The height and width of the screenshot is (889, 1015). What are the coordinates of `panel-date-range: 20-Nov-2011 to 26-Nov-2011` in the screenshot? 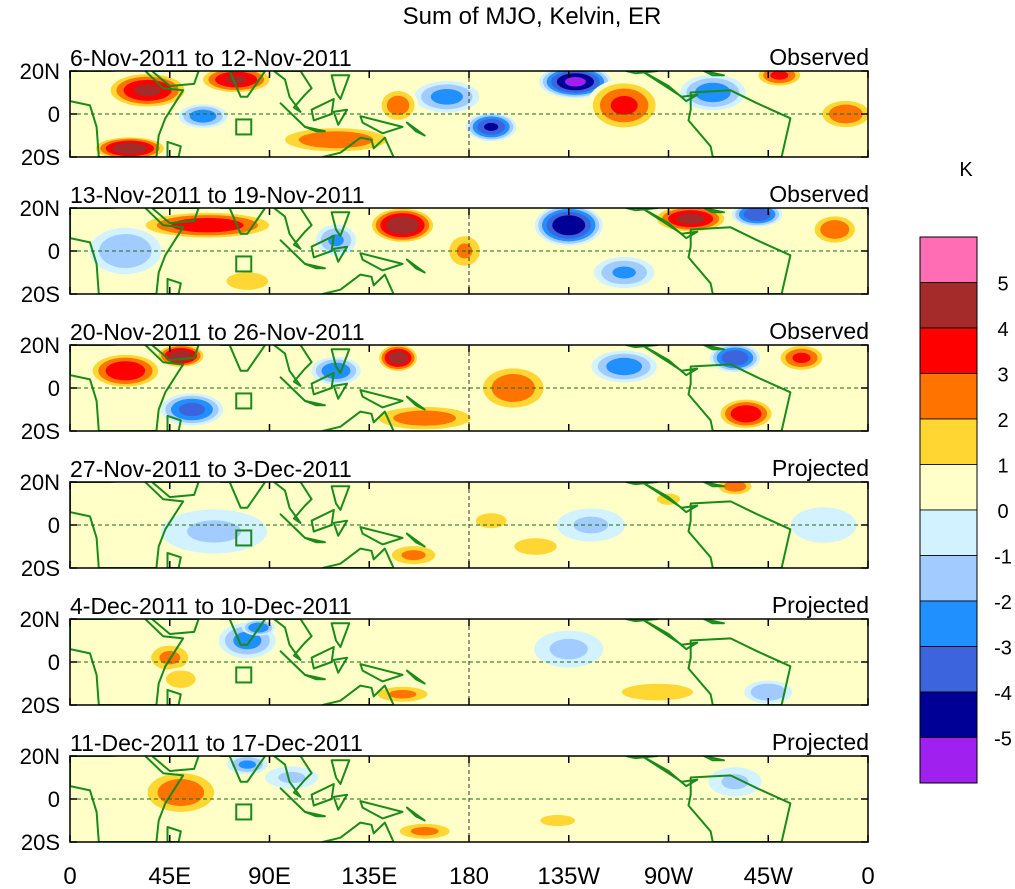 It's located at (217, 332).